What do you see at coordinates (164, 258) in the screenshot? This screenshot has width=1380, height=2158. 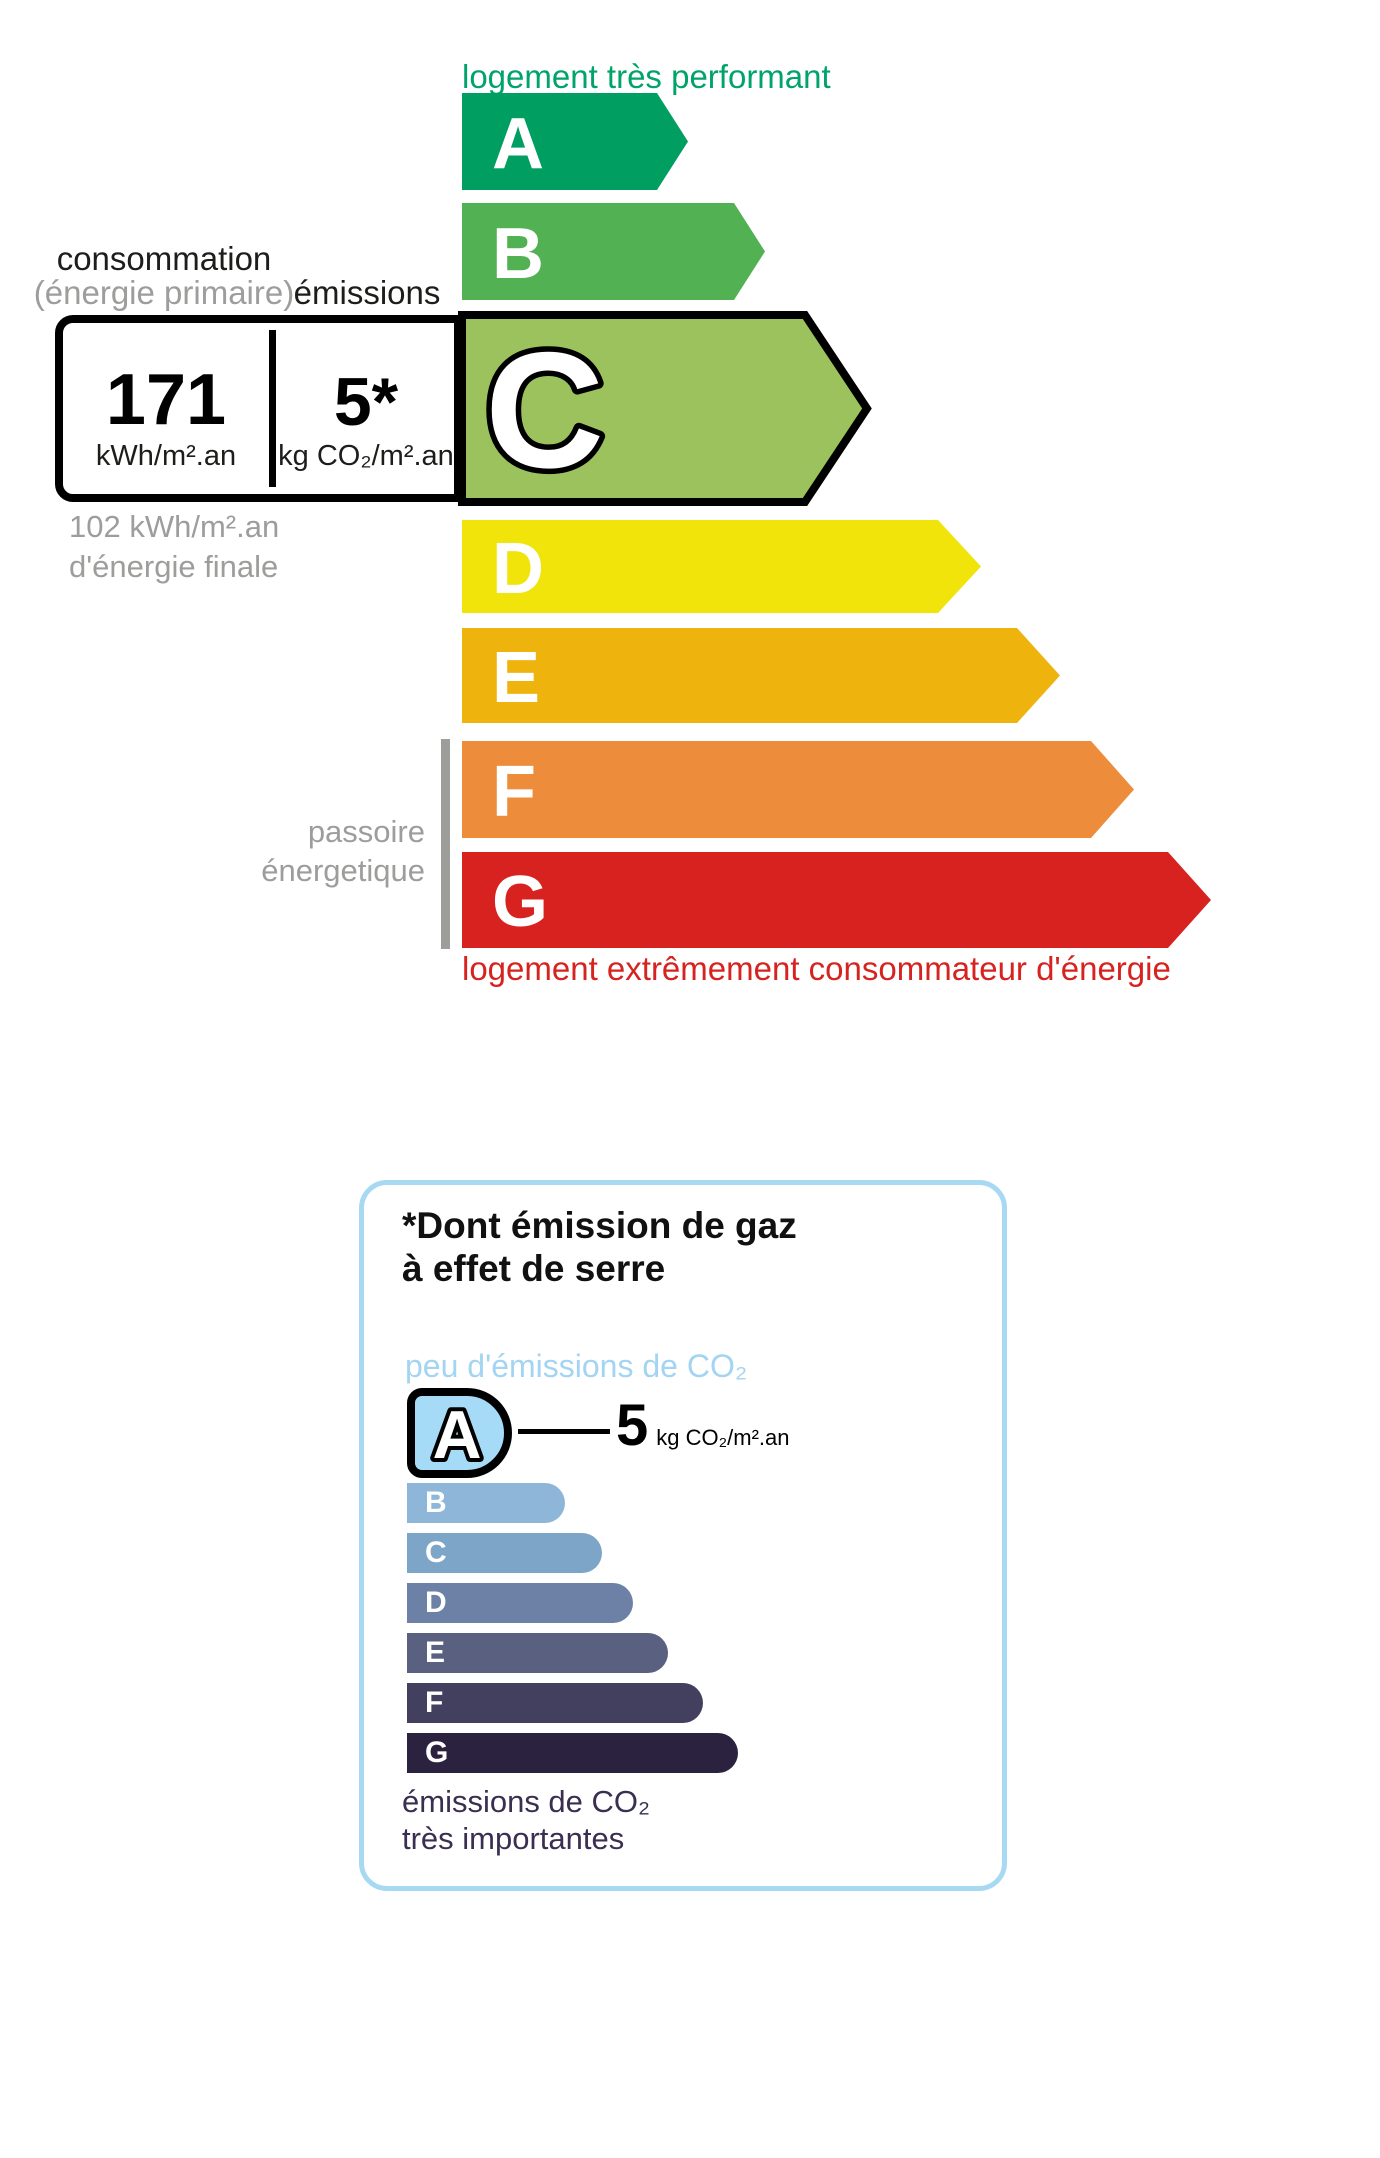 I see `consumption-label: consommation` at bounding box center [164, 258].